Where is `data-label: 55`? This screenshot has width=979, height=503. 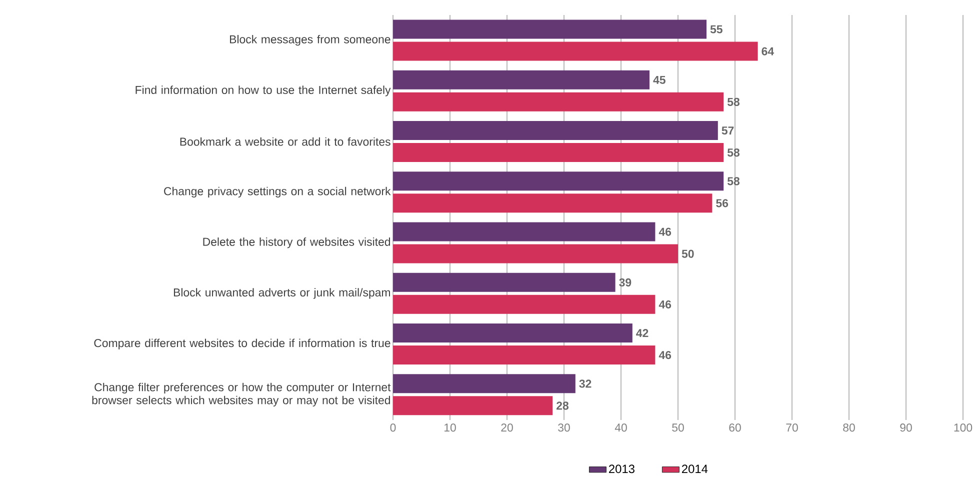 data-label: 55 is located at coordinates (716, 29).